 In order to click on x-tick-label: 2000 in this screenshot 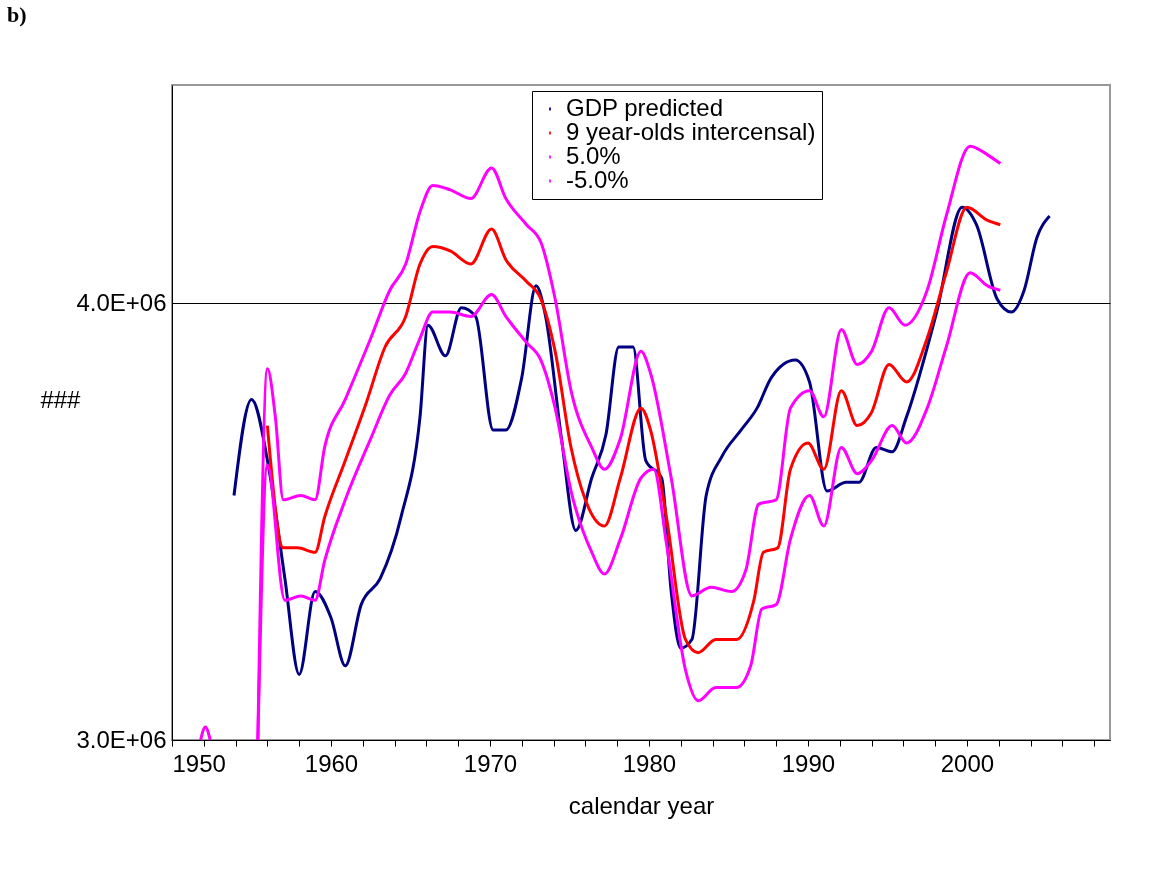, I will do `click(967, 763)`.